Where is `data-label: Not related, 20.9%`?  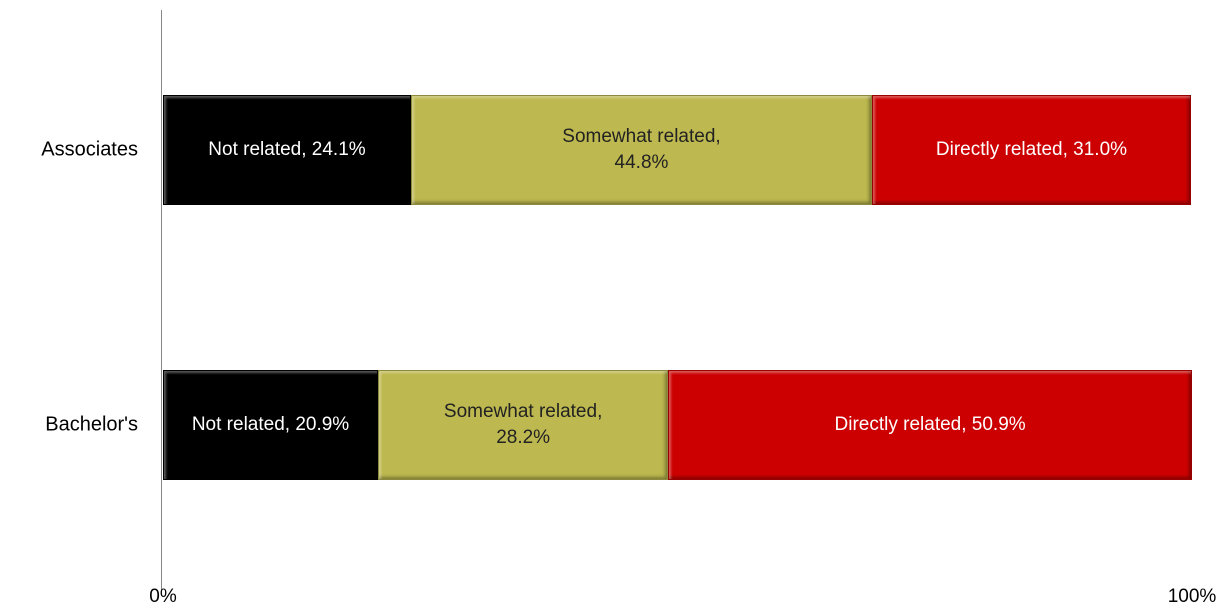 data-label: Not related, 20.9% is located at coordinates (270, 424).